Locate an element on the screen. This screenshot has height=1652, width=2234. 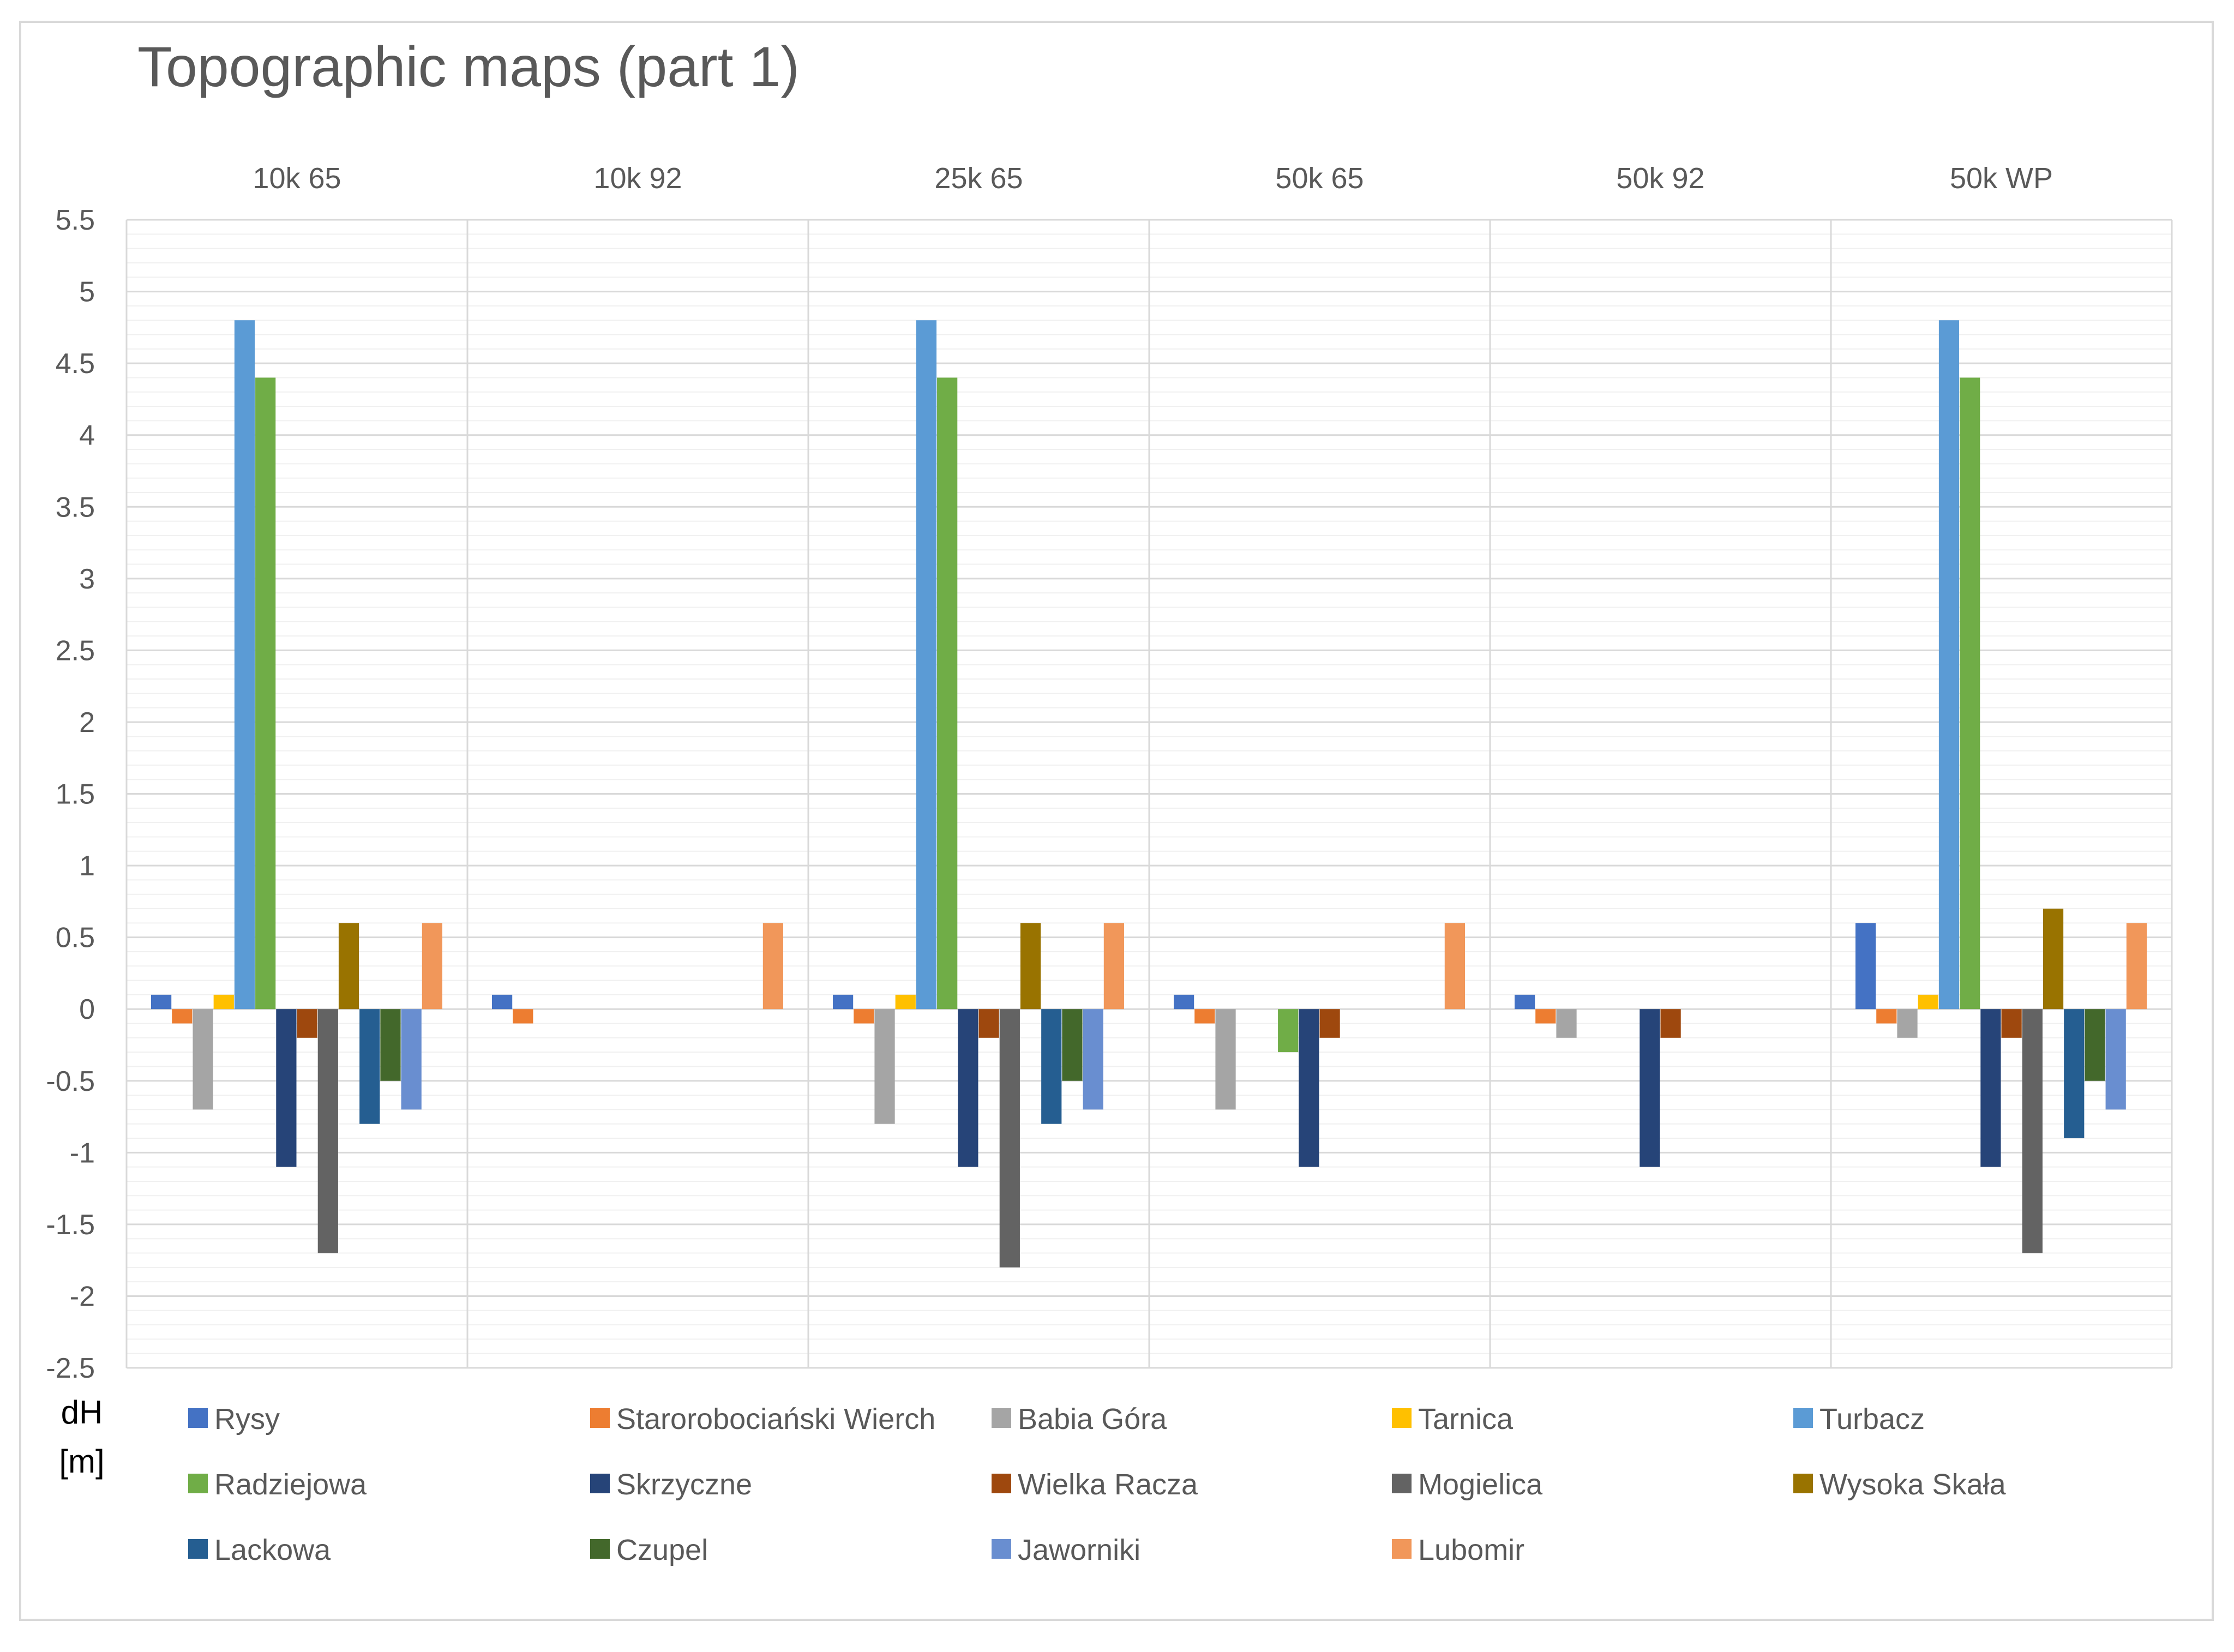
category-label: 25k 65 is located at coordinates (978, 178).